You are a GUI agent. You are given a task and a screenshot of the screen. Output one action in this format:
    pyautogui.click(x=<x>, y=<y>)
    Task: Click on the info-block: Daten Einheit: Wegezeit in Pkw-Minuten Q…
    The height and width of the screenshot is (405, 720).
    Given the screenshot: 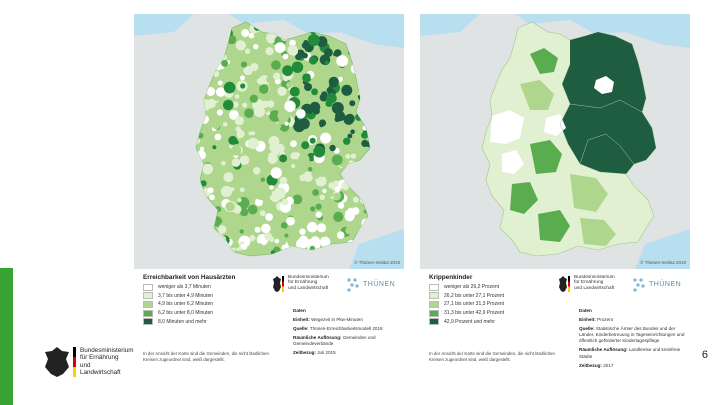 What is the action you would take?
    pyautogui.click(x=338, y=332)
    